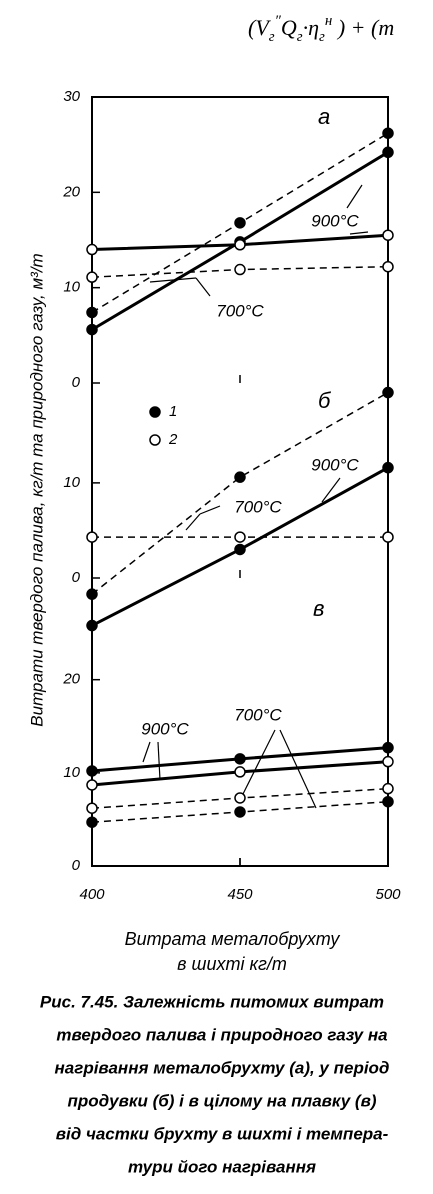 The image size is (433, 1194). Describe the element at coordinates (173, 439) in the screenshot. I see `legend-label: 2` at that location.